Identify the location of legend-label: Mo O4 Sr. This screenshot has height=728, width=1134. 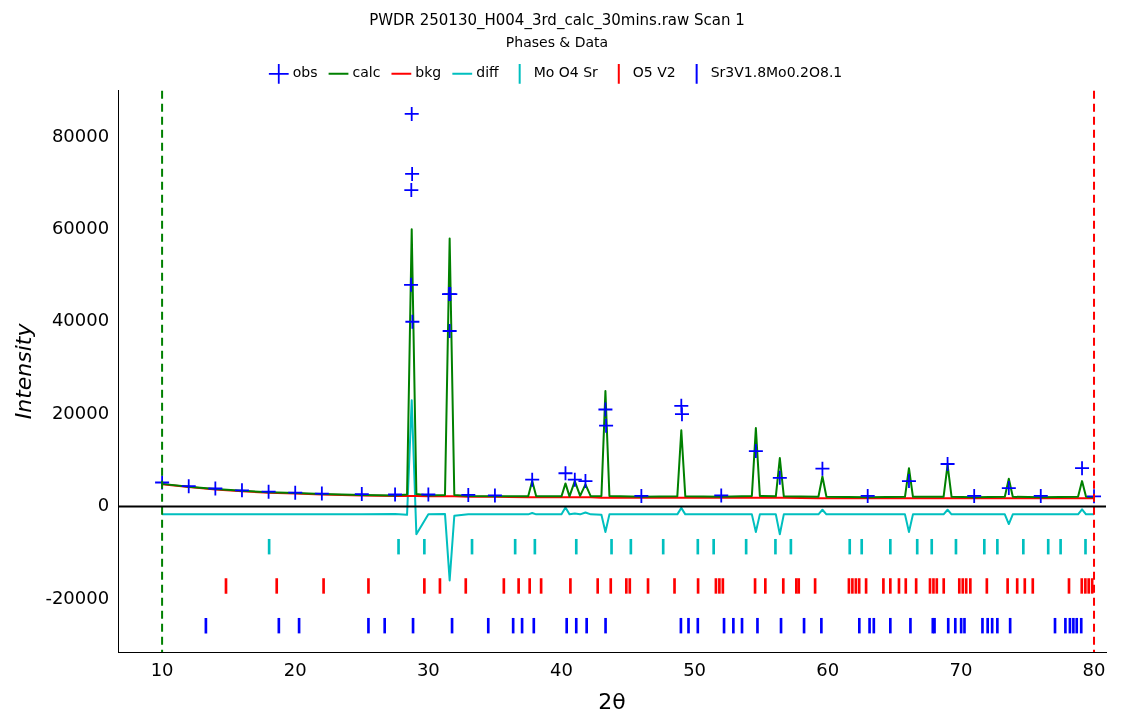
(566, 72).